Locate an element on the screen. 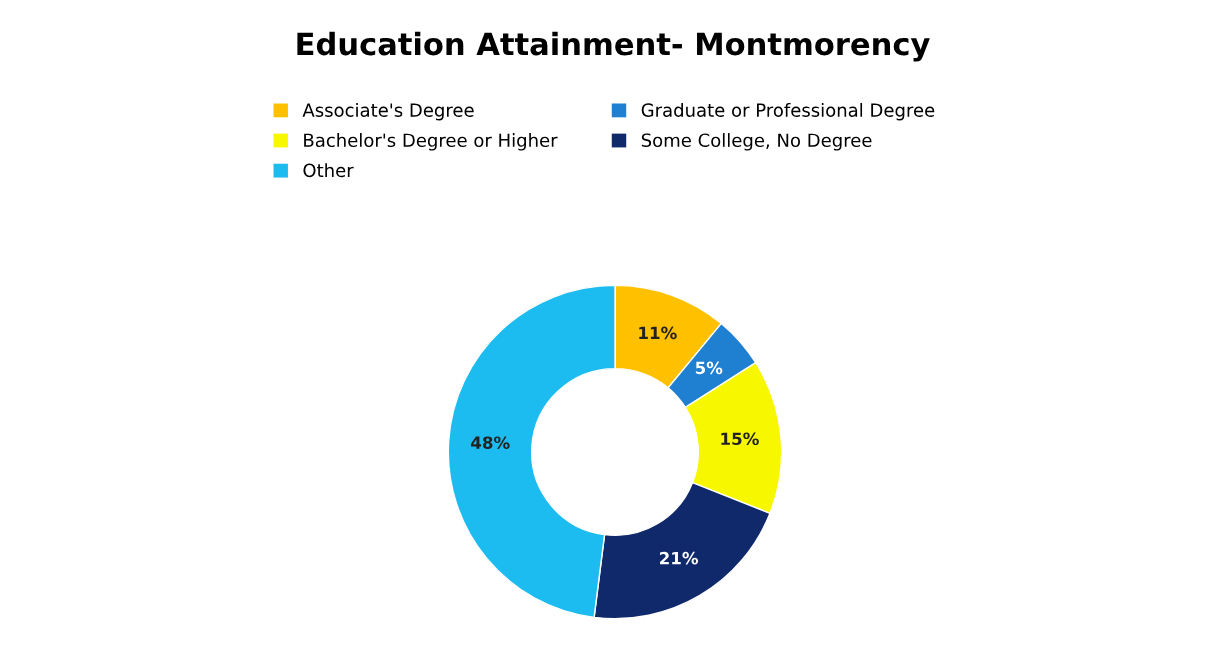 The width and height of the screenshot is (1225, 667). legend-label: Associate's Degree is located at coordinates (388, 111).